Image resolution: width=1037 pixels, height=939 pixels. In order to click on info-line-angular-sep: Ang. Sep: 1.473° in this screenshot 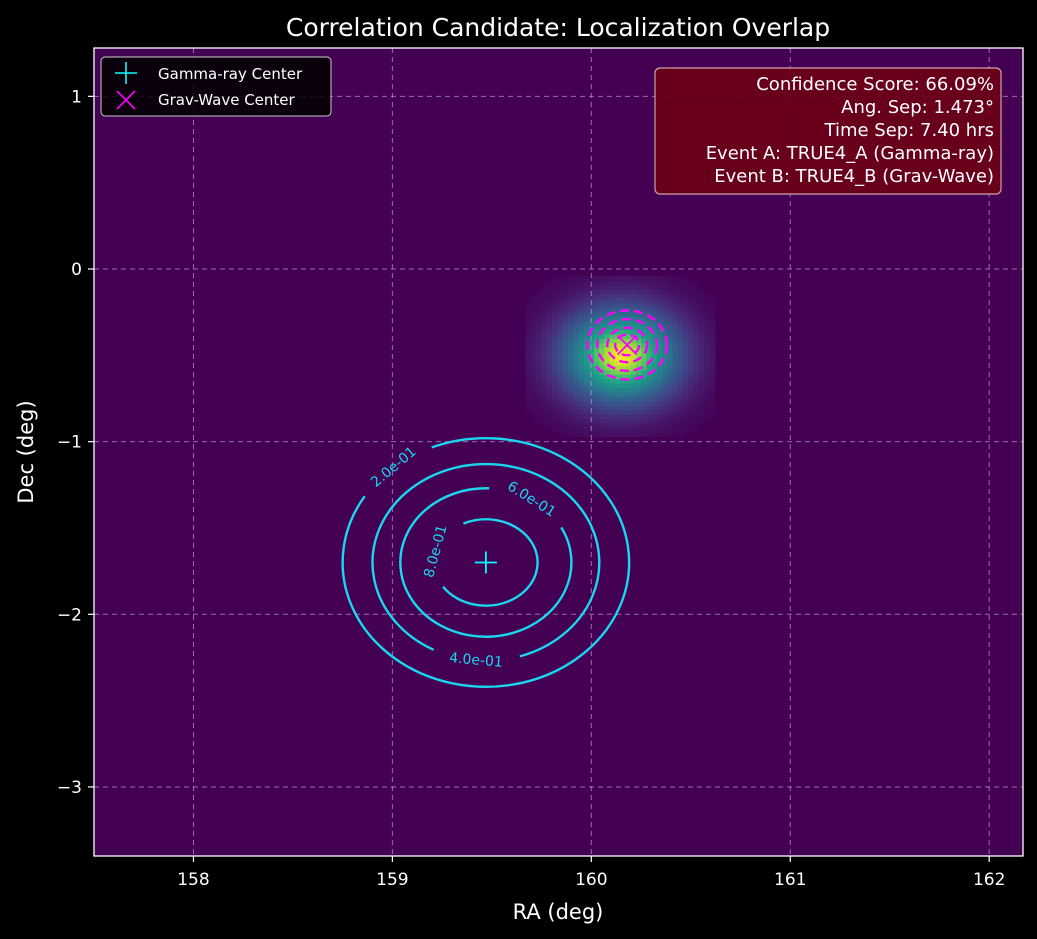, I will do `click(917, 107)`.